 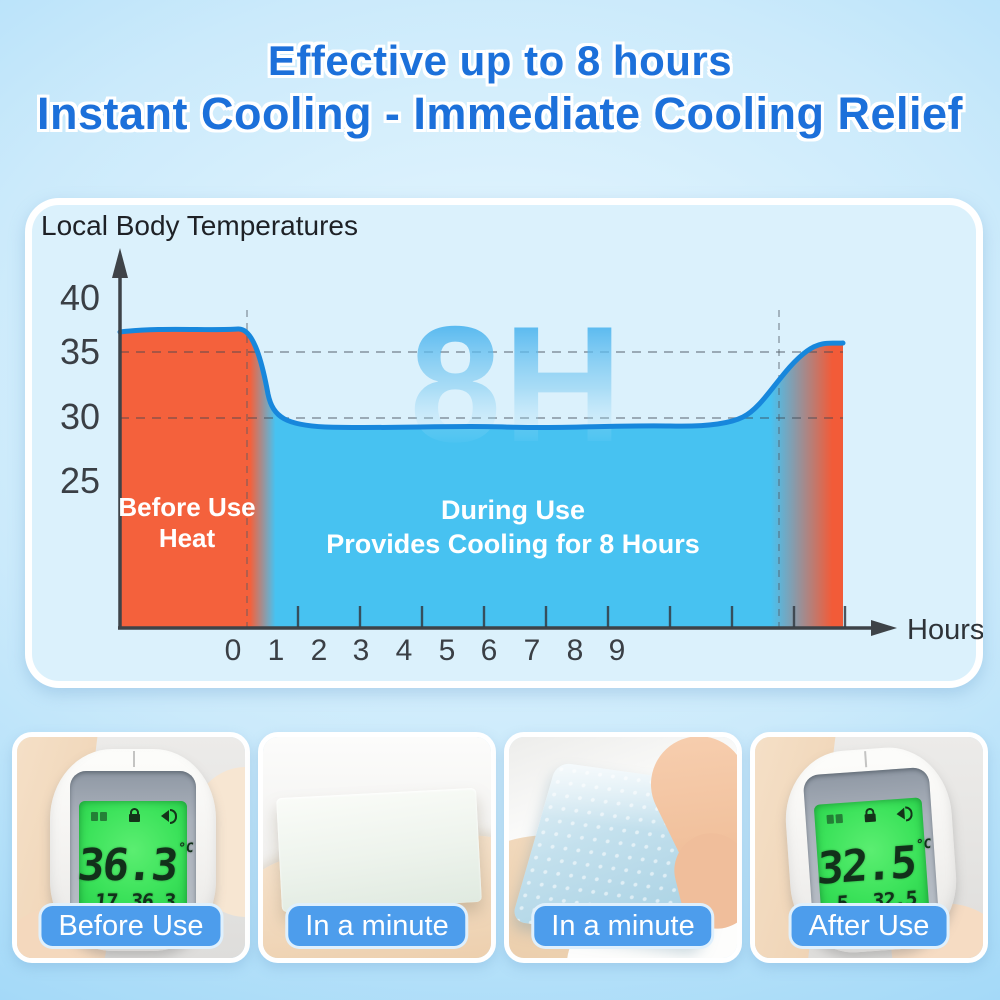 I want to click on photo-label-badge: Before Use, so click(x=131, y=926).